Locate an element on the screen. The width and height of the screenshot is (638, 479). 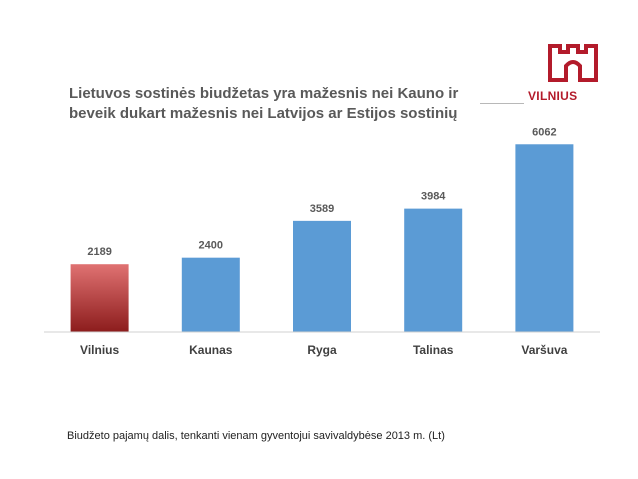
category-label-kaunas: Kaunas is located at coordinates (211, 350).